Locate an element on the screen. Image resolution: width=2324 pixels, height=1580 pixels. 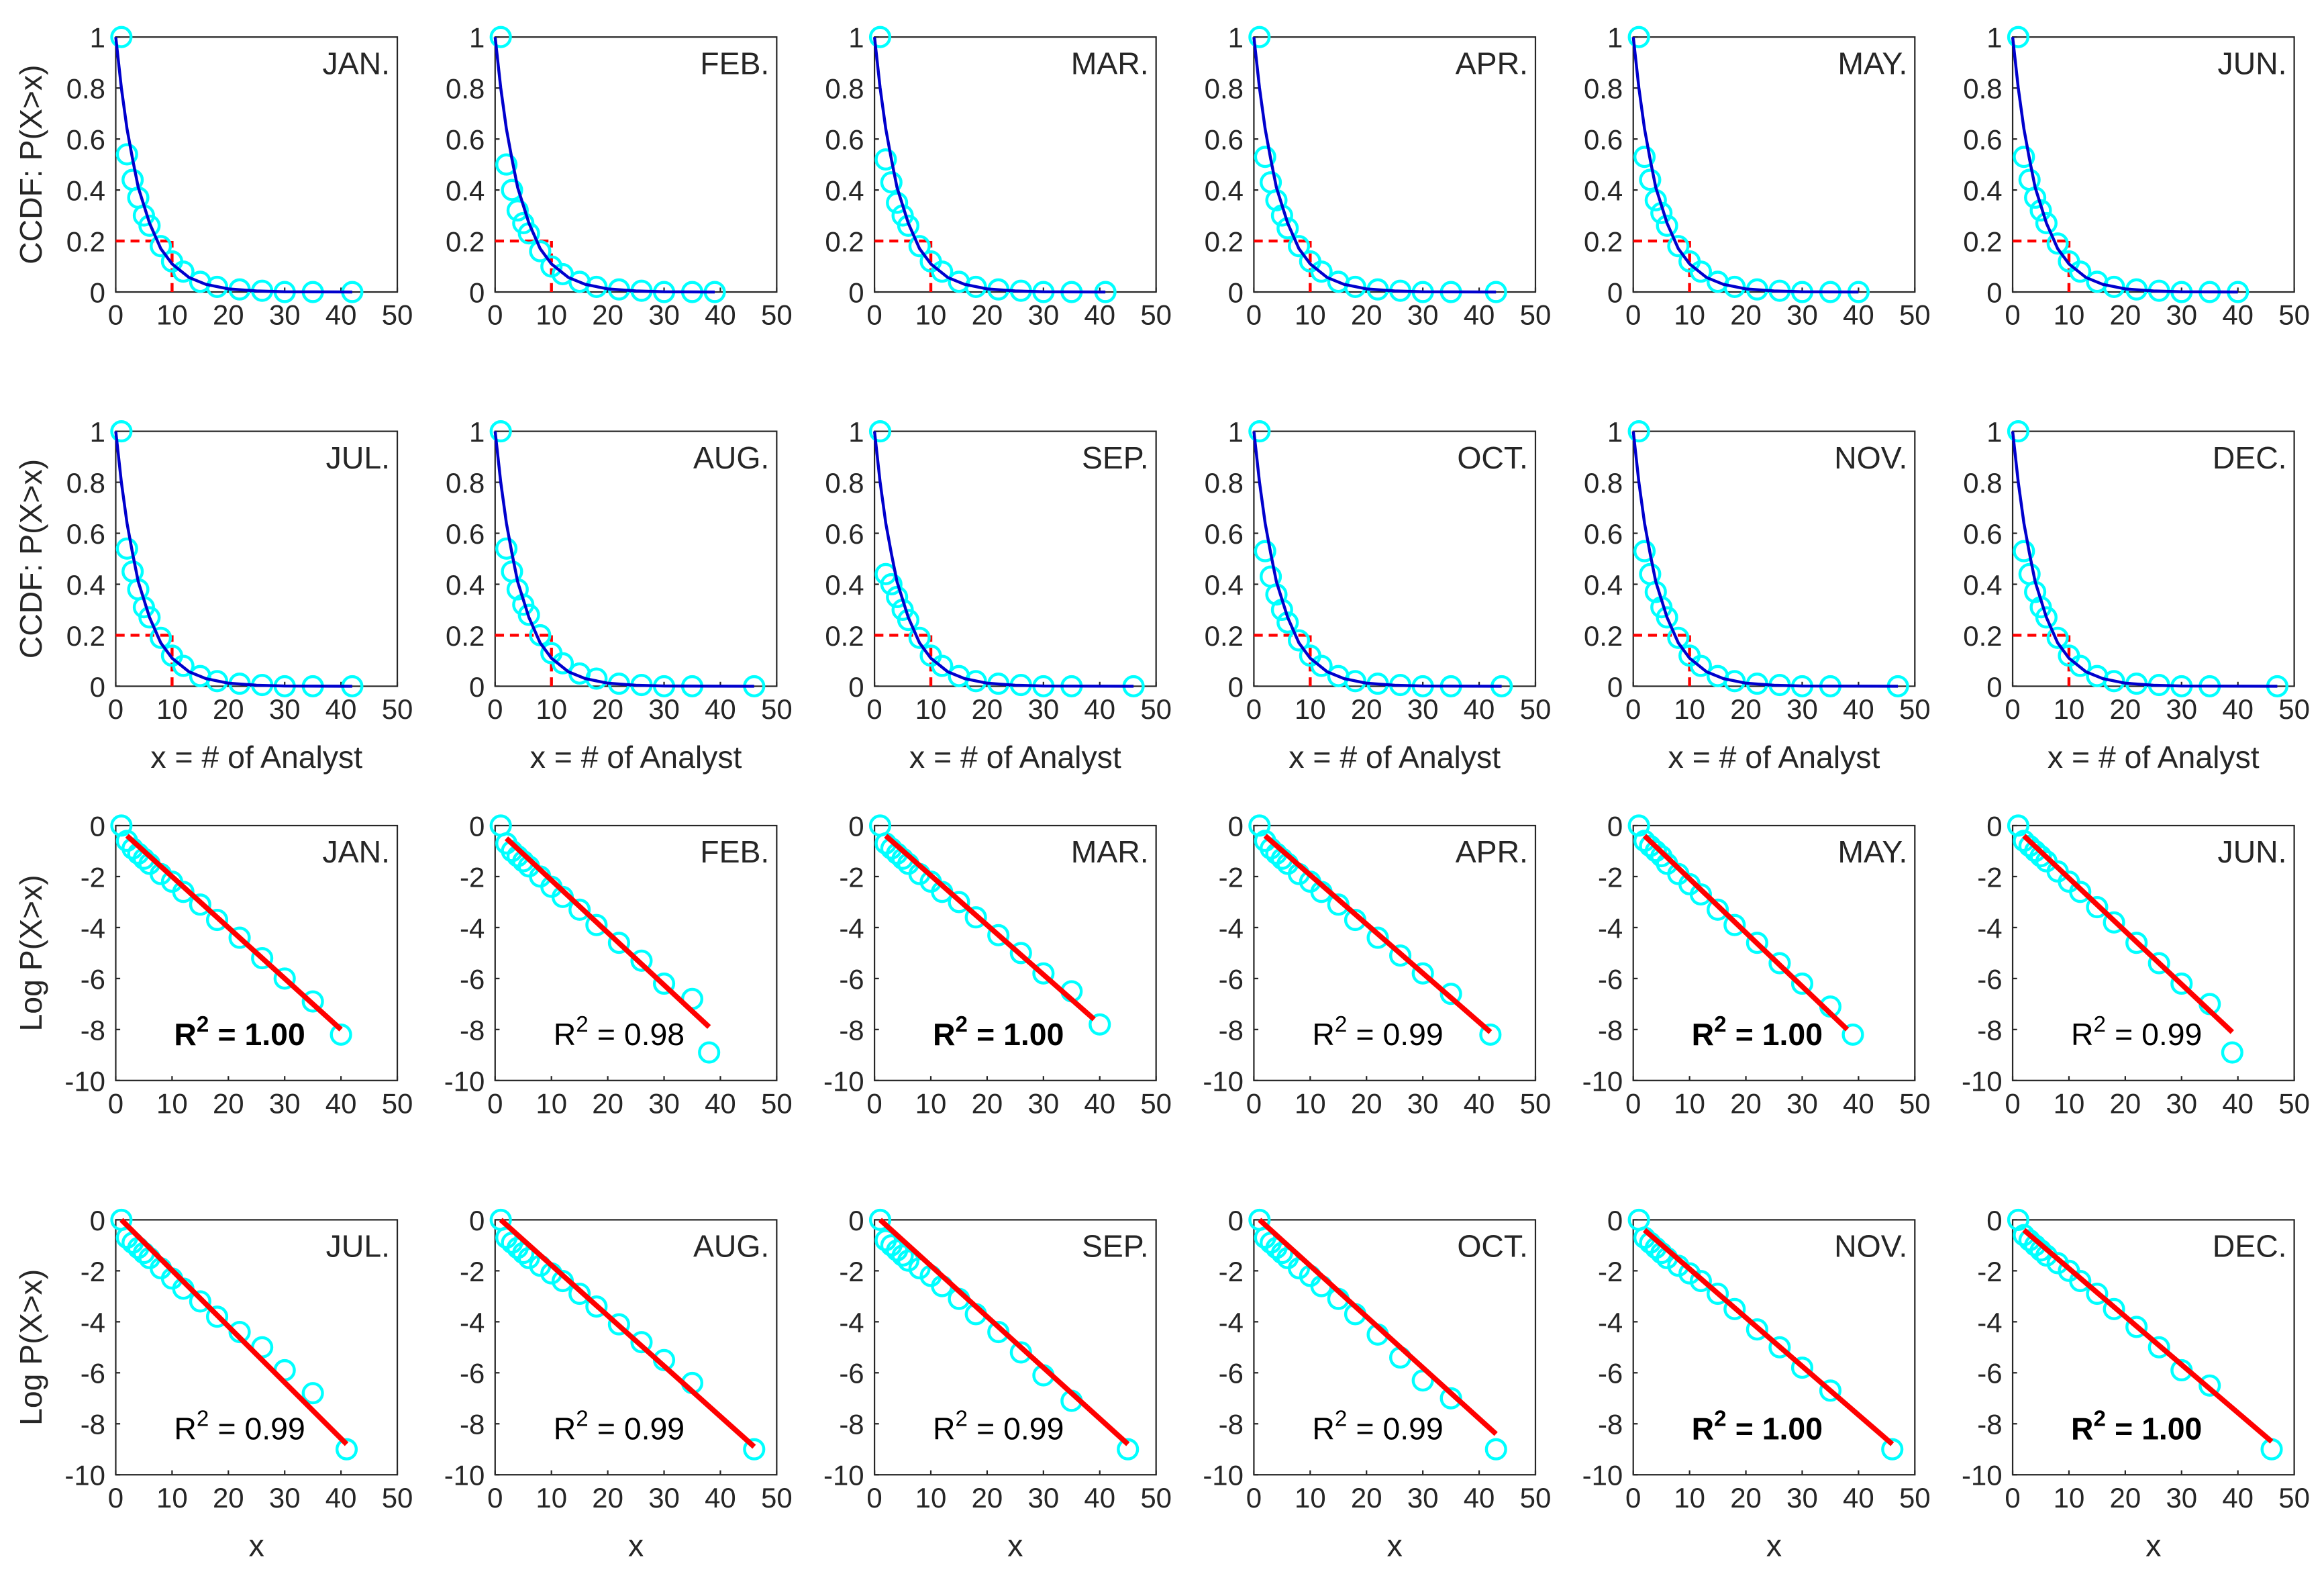
r-squared: R2 = 0.99 is located at coordinates (240, 1426).